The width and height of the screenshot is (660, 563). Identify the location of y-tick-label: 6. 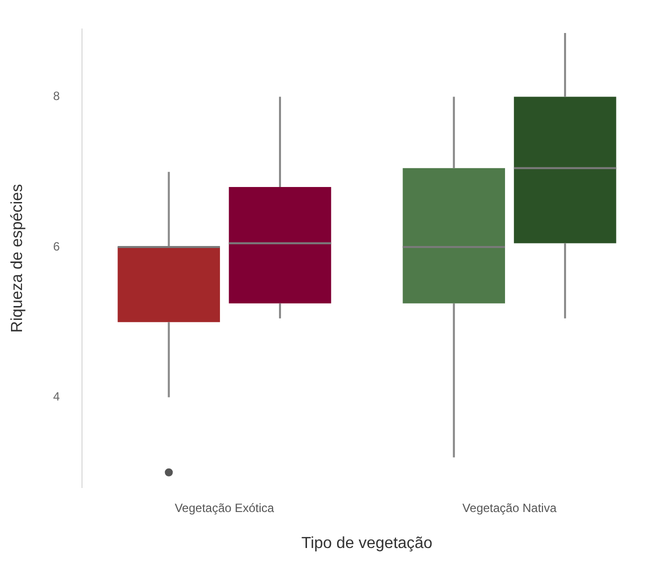
(56, 246).